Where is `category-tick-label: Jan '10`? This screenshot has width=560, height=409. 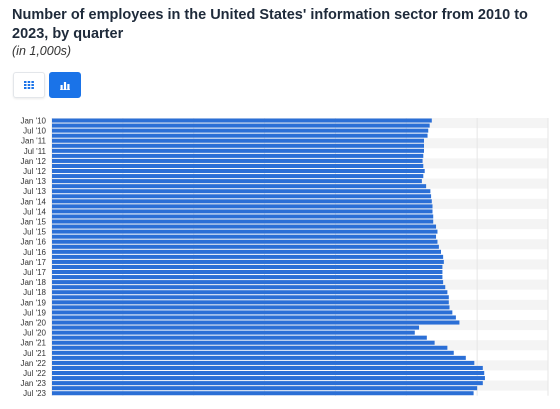
category-tick-label: Jan '10 is located at coordinates (33, 121).